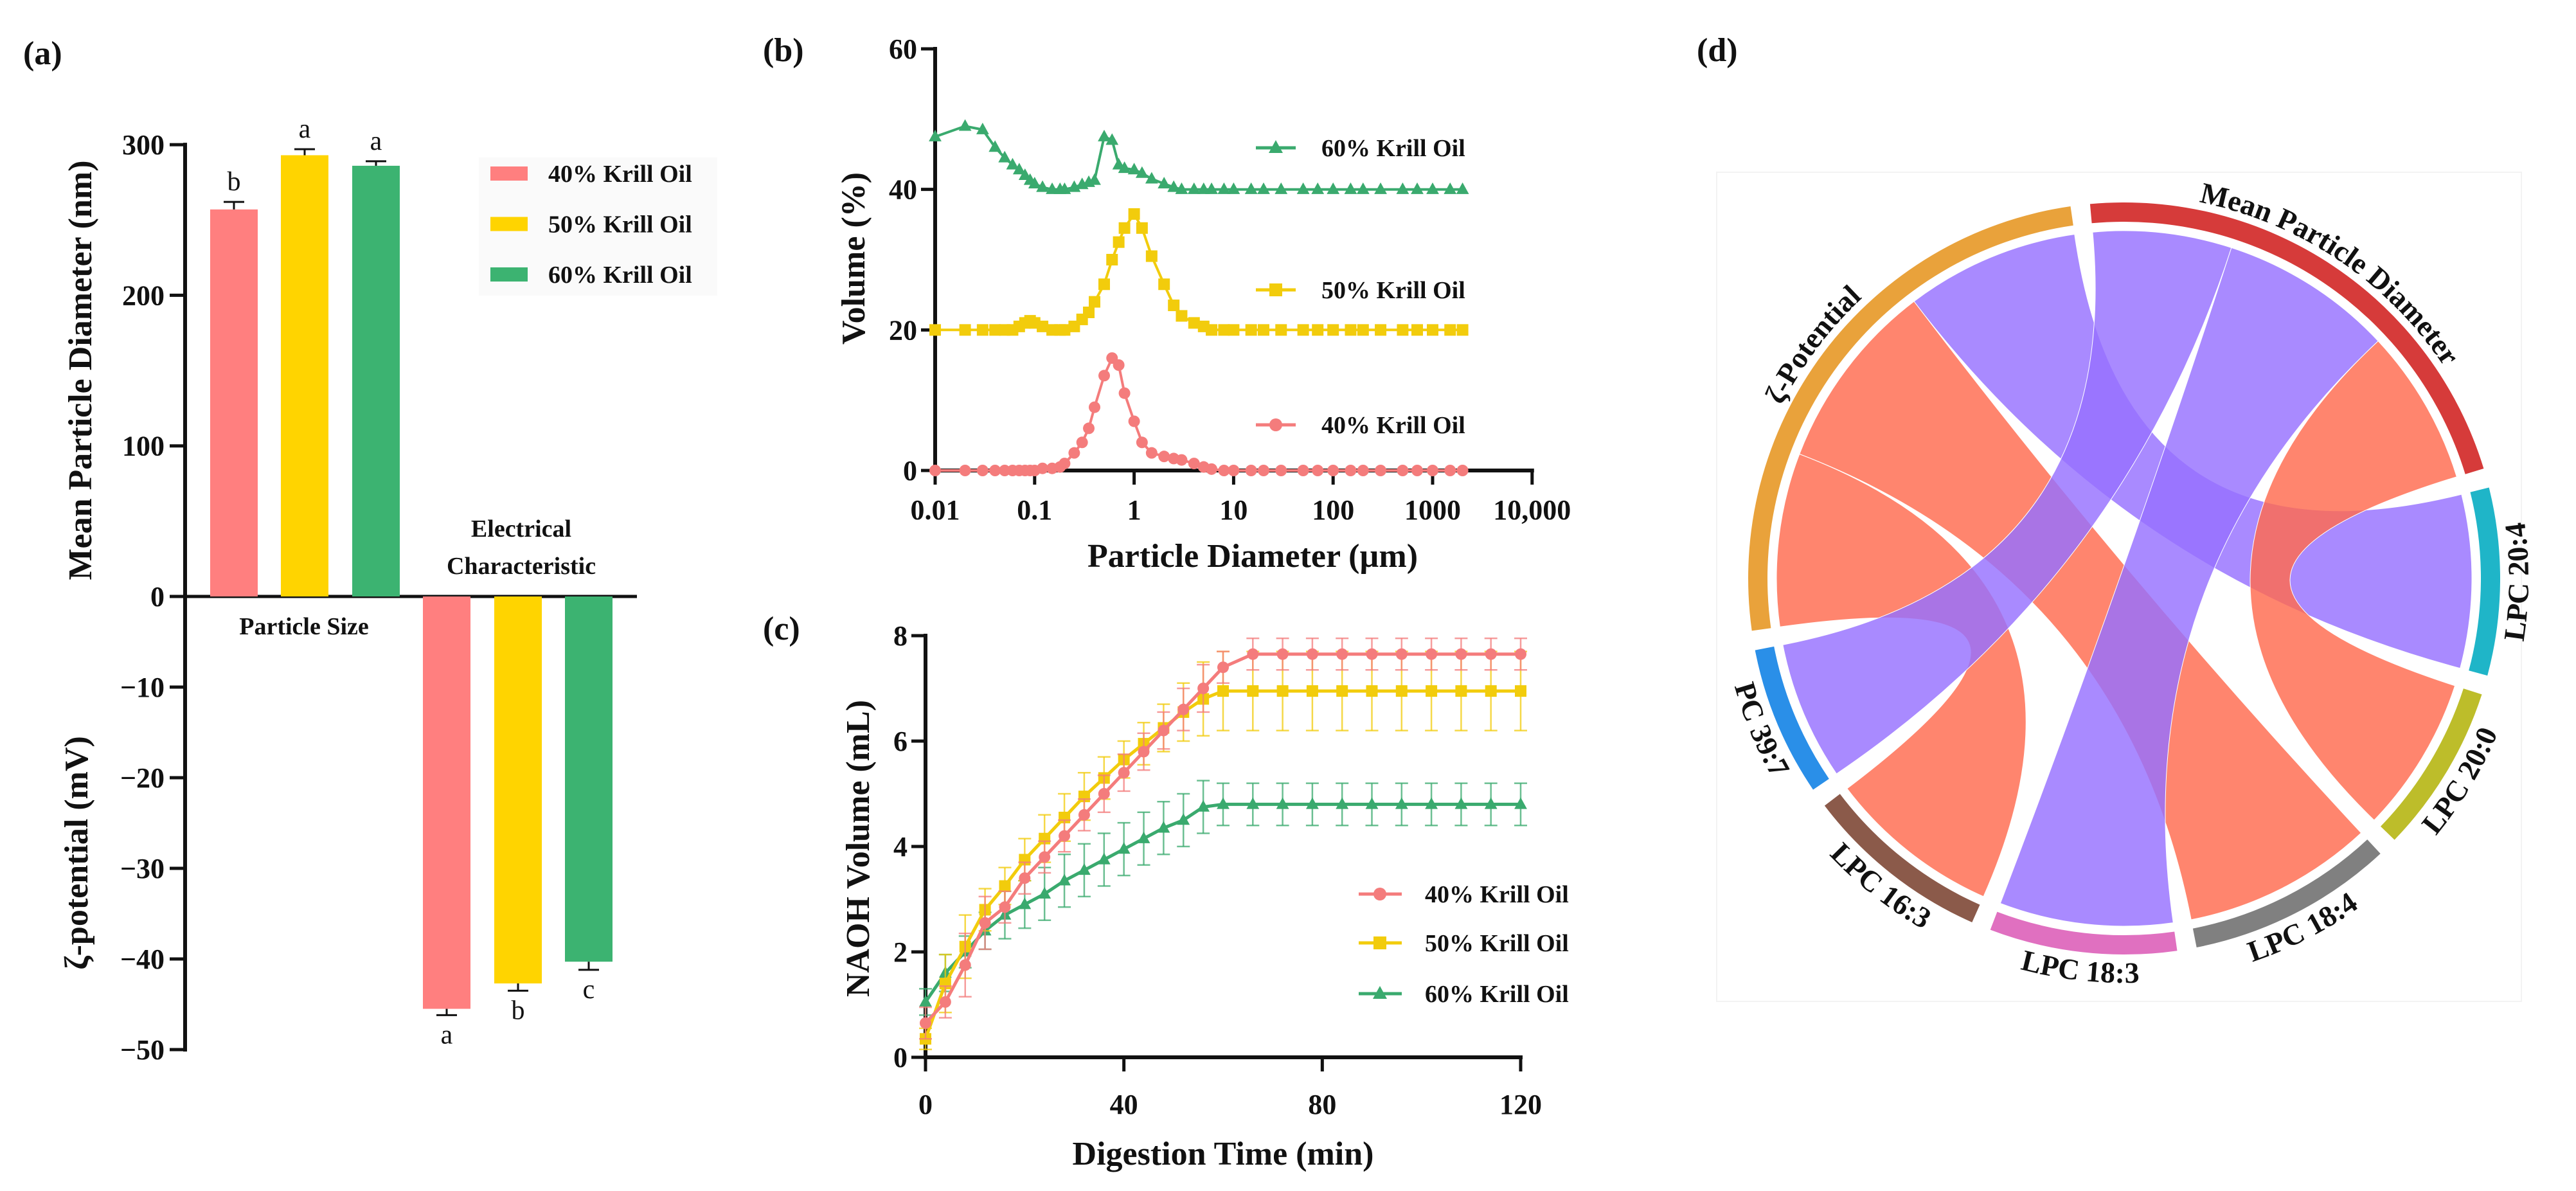 The image size is (2576, 1191). Describe the element at coordinates (900, 1057) in the screenshot. I see `c-y-tick-label: 0` at that location.